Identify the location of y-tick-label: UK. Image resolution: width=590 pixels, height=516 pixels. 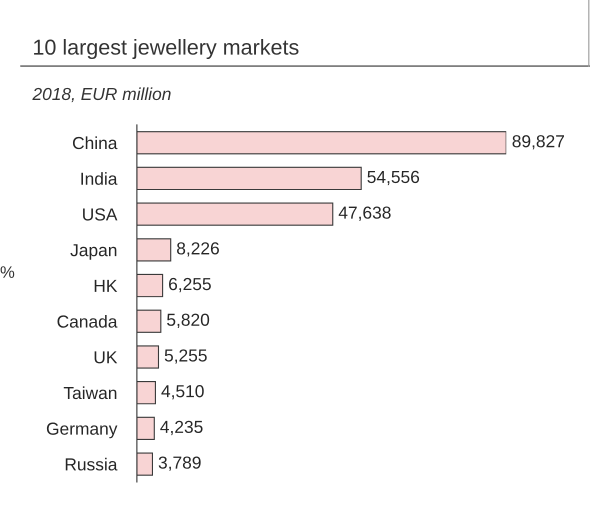
(106, 357).